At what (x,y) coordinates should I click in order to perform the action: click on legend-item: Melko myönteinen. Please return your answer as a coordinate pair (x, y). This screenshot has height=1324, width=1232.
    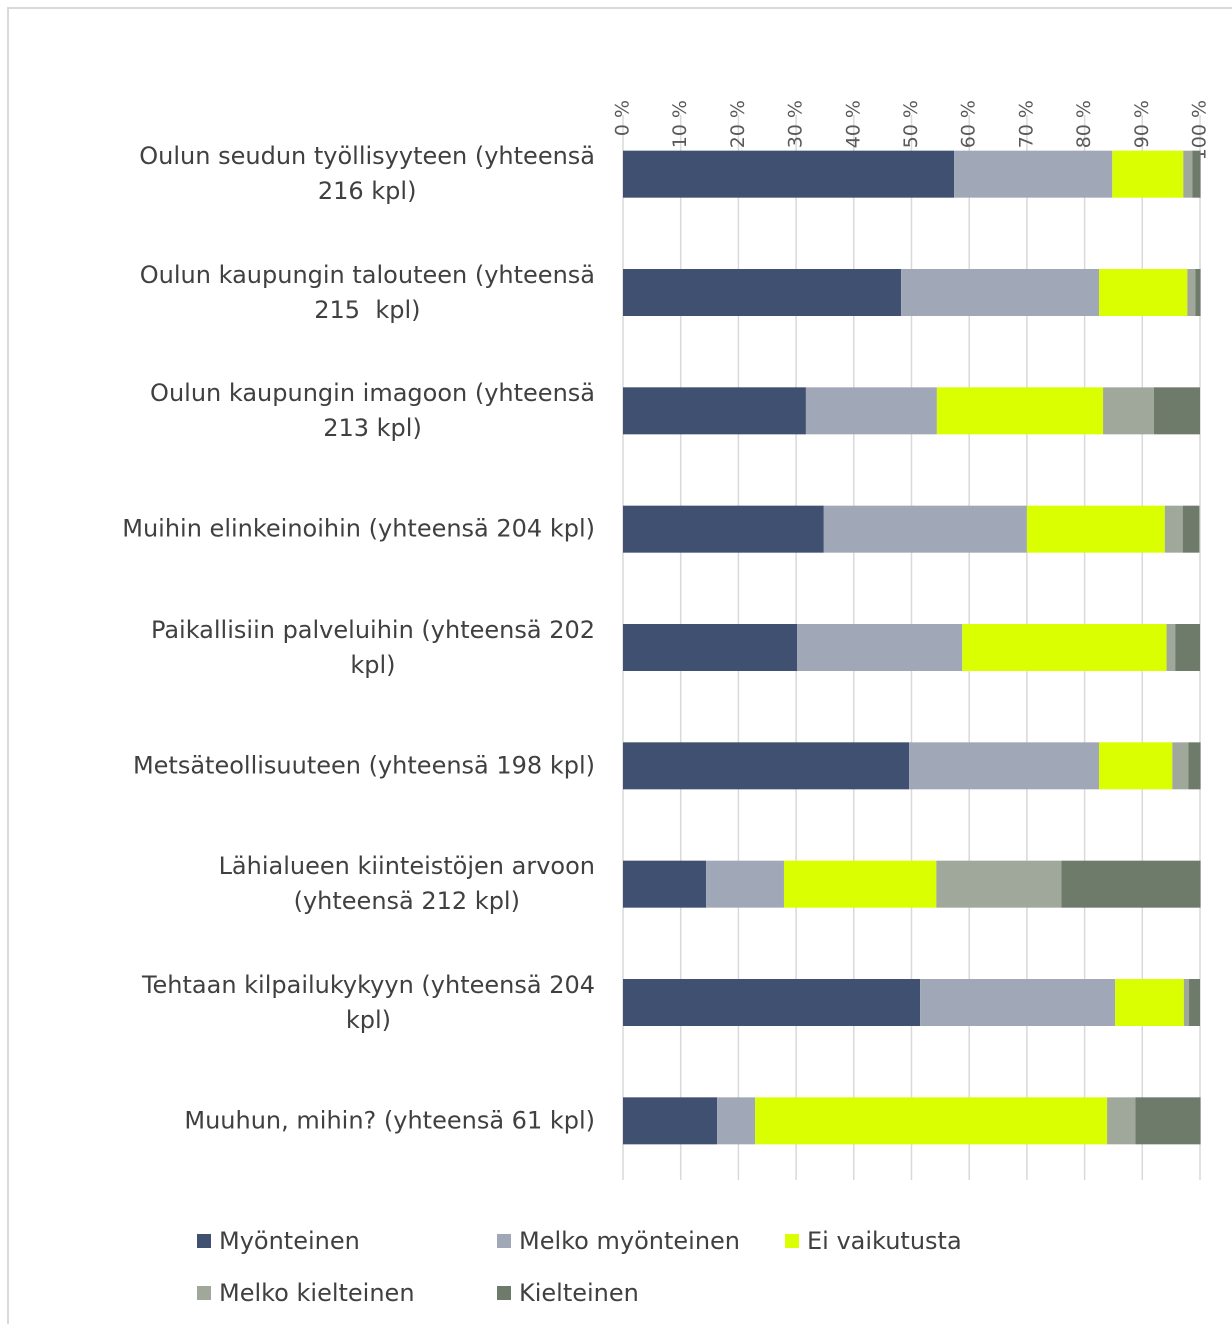
    Looking at the image, I should click on (618, 1241).